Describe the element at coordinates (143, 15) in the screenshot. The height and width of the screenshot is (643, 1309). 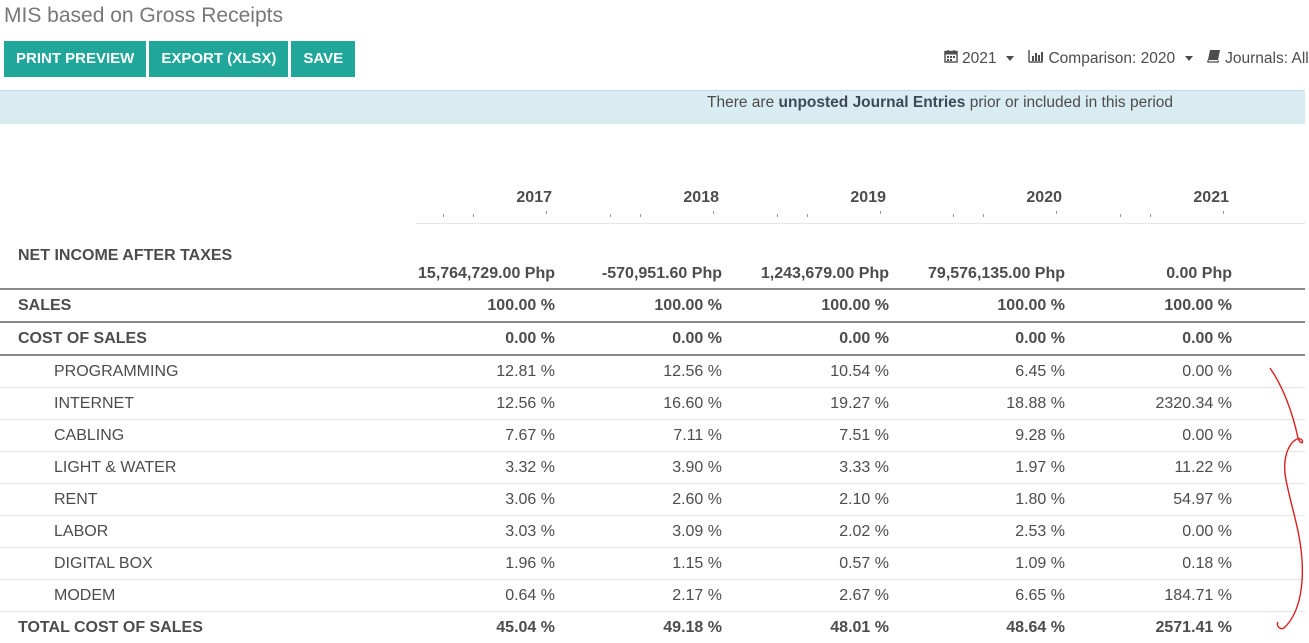
I see `page-title: MIS based on Gross Receipts` at that location.